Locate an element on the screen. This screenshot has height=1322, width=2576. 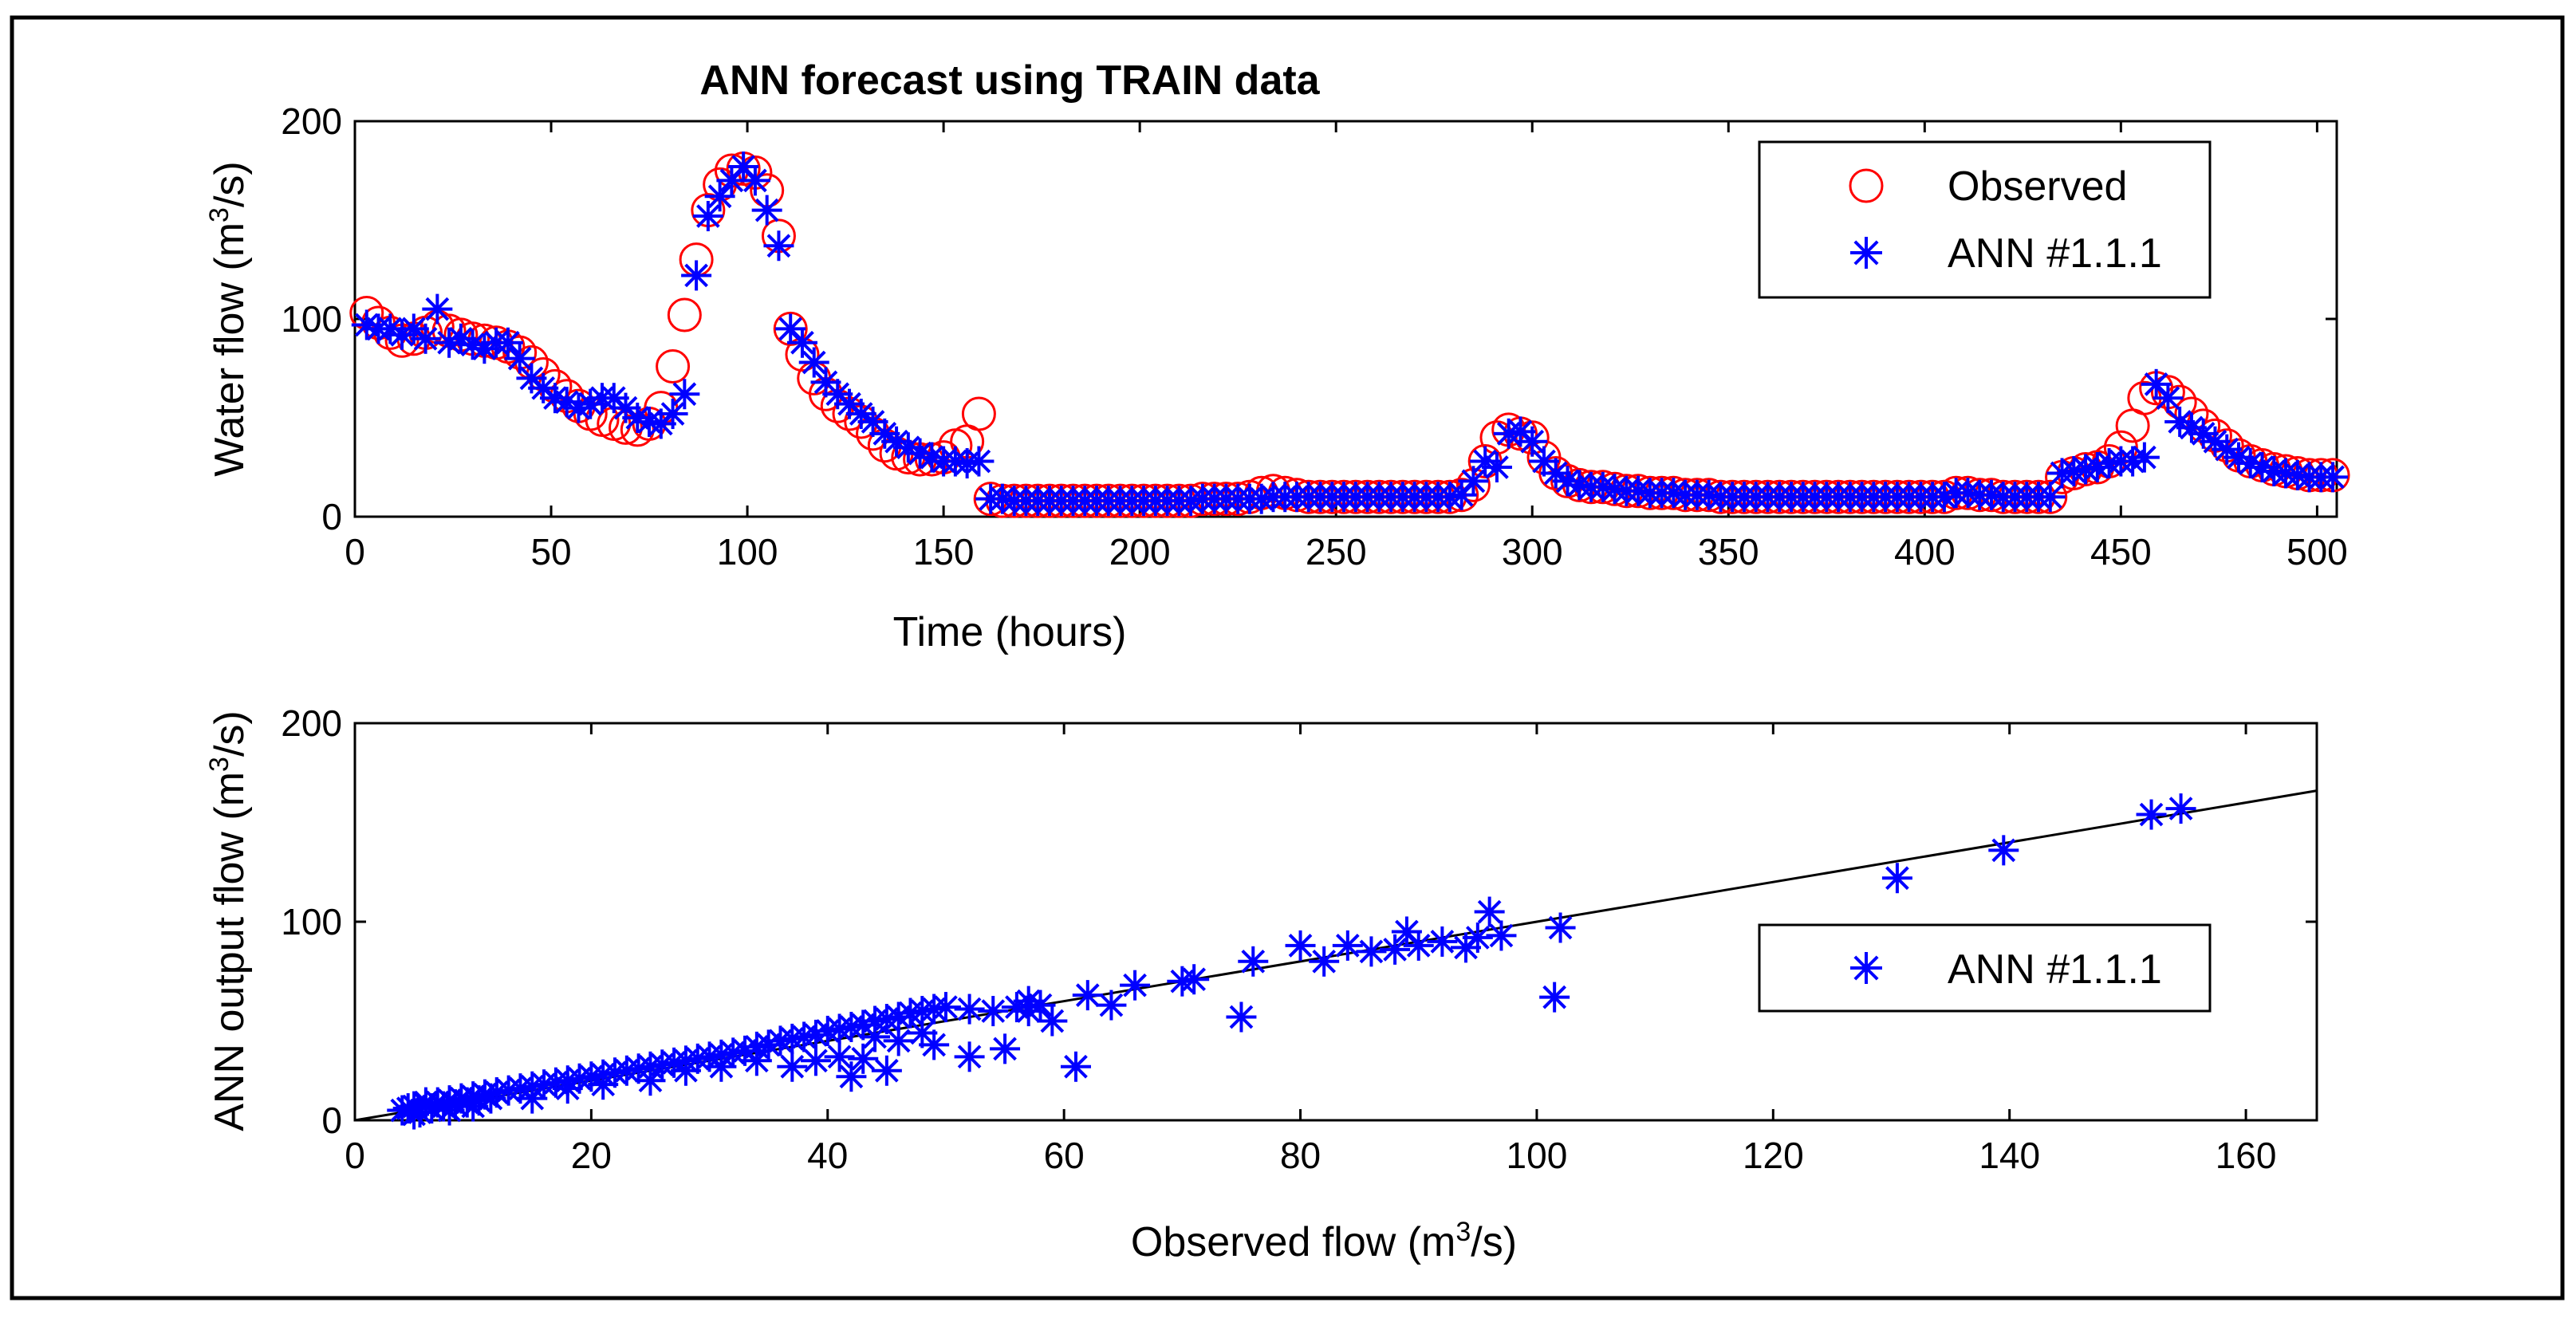
bottom-legend: ANN #1.1.1 is located at coordinates (1985, 968).